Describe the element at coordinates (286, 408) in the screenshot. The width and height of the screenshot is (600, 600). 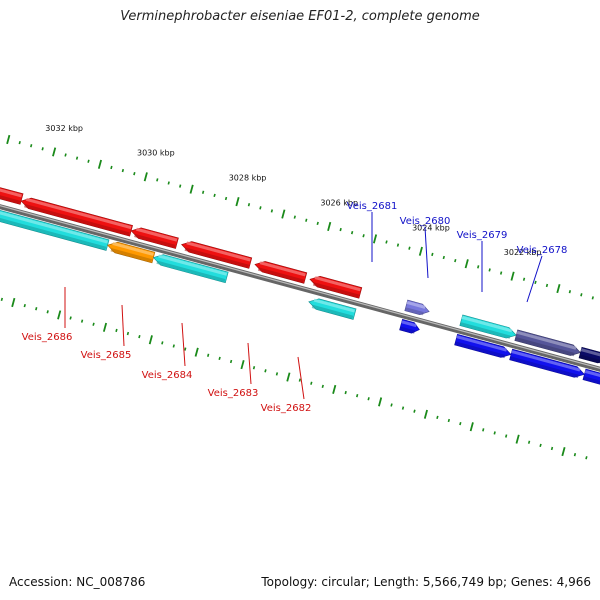
I see `gene-label: Veis_2682` at that location.